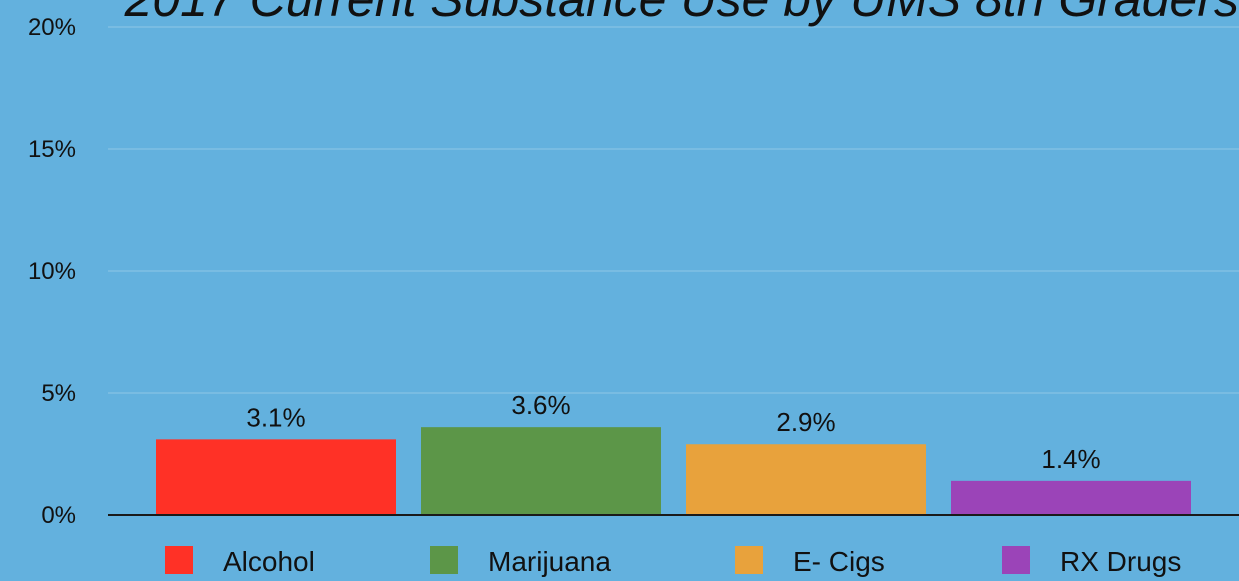  I want to click on legend-label: Alcohol, so click(269, 561).